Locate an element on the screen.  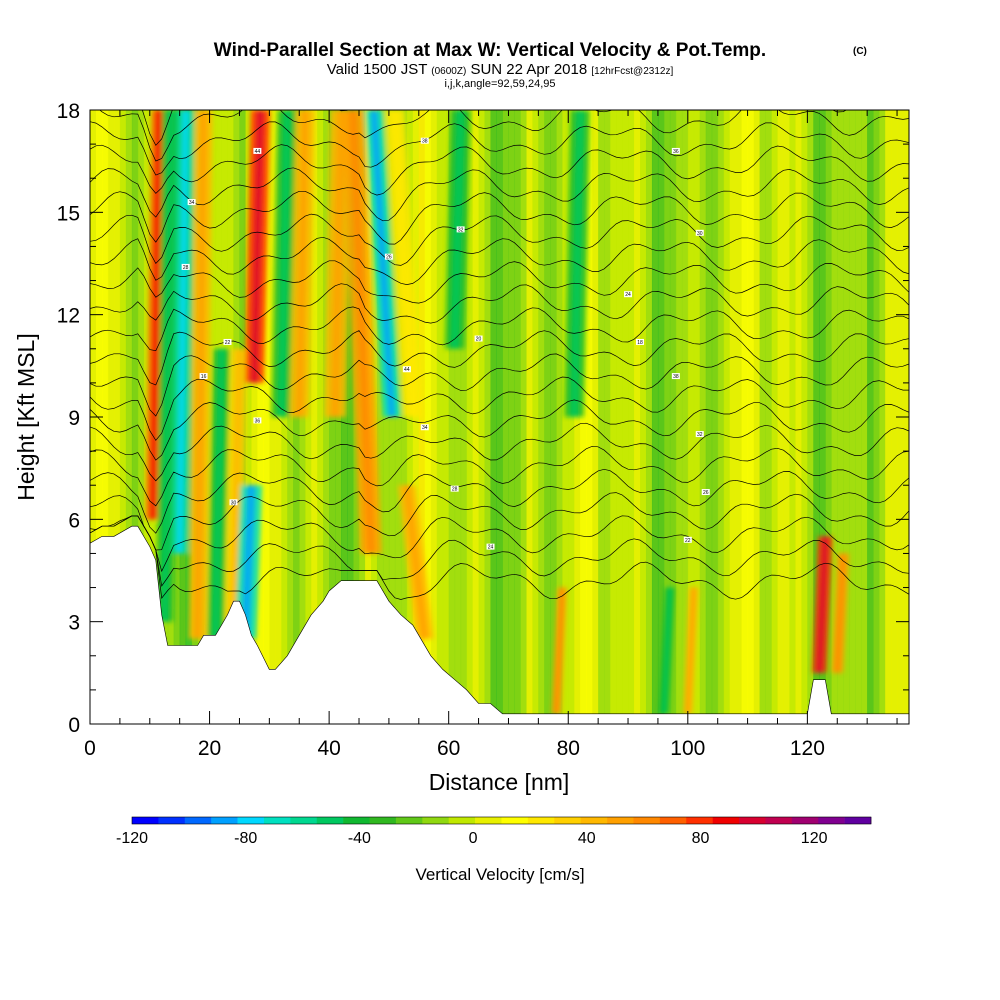
x-tick-label: 20 is located at coordinates (209, 748).